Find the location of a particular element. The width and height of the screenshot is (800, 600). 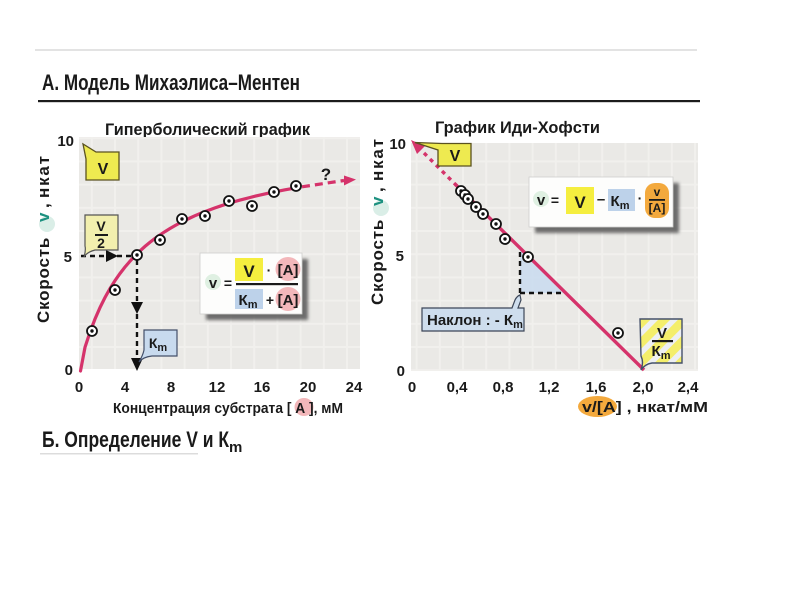

svg-text: m is located at coordinates (235, 447).